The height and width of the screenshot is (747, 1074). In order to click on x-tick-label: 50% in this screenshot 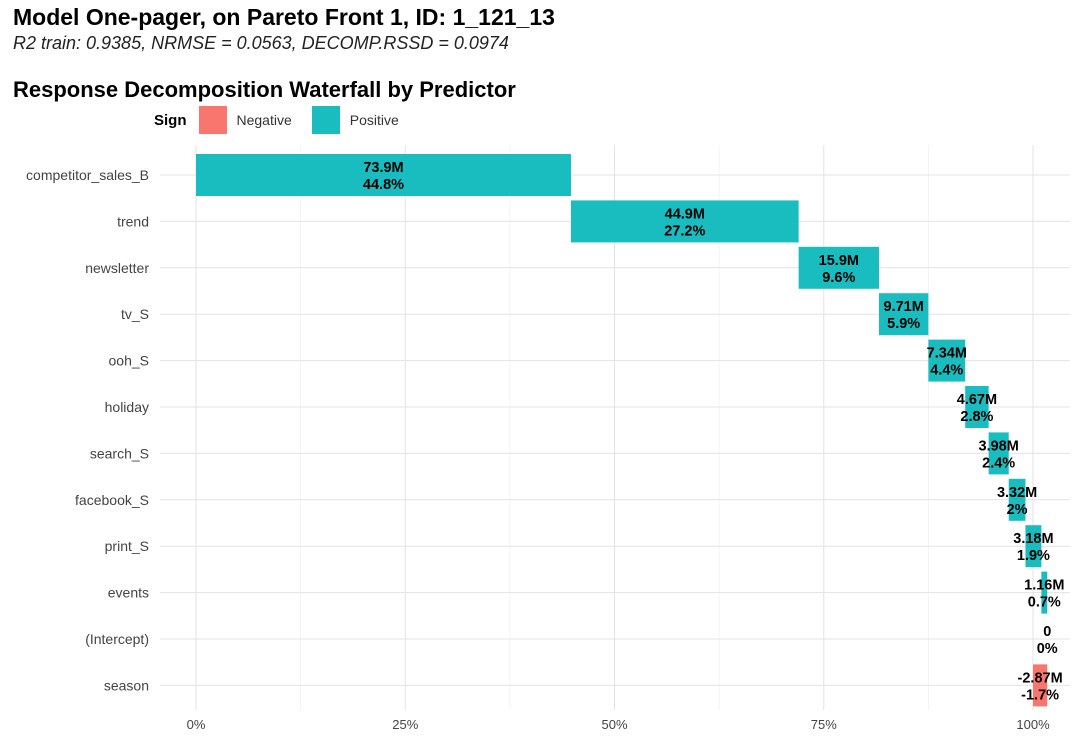, I will do `click(614, 724)`.